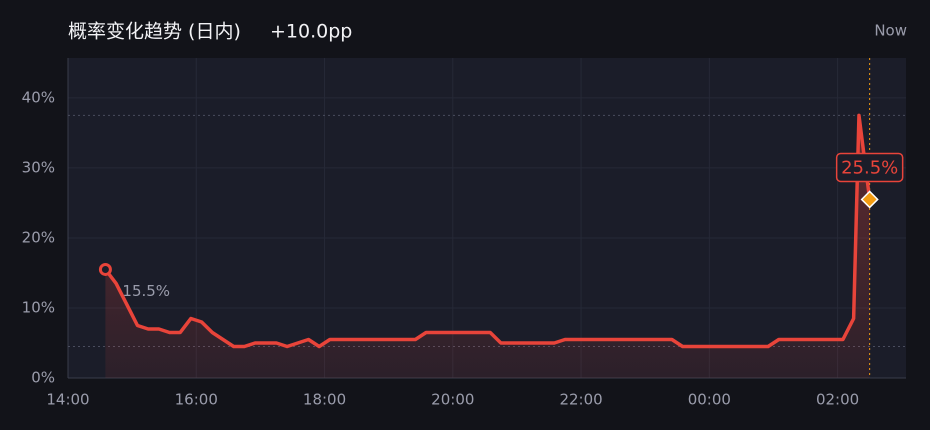 The image size is (930, 430). Describe the element at coordinates (890, 31) in the screenshot. I see `now-label: Now` at that location.